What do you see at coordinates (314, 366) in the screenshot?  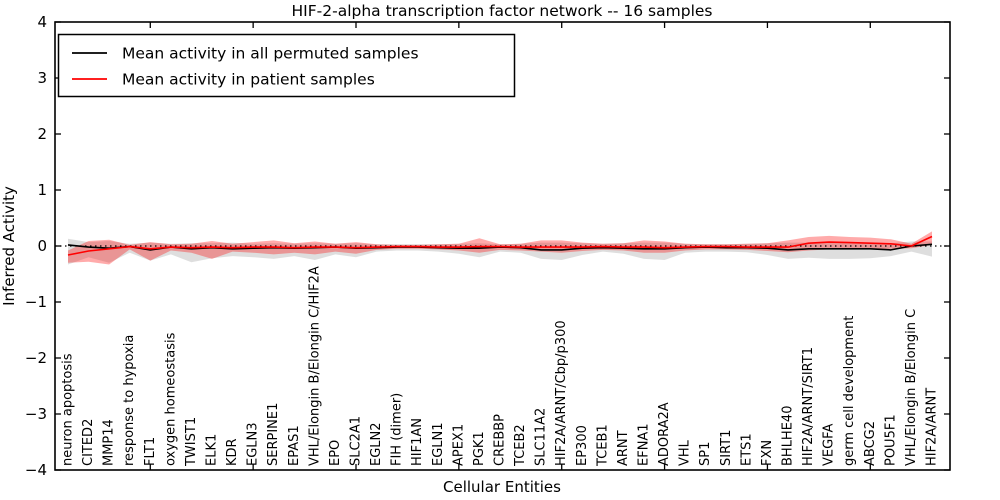 I see `x-category-label: VHL/Elongin B/Elongin C/HIF2A` at bounding box center [314, 366].